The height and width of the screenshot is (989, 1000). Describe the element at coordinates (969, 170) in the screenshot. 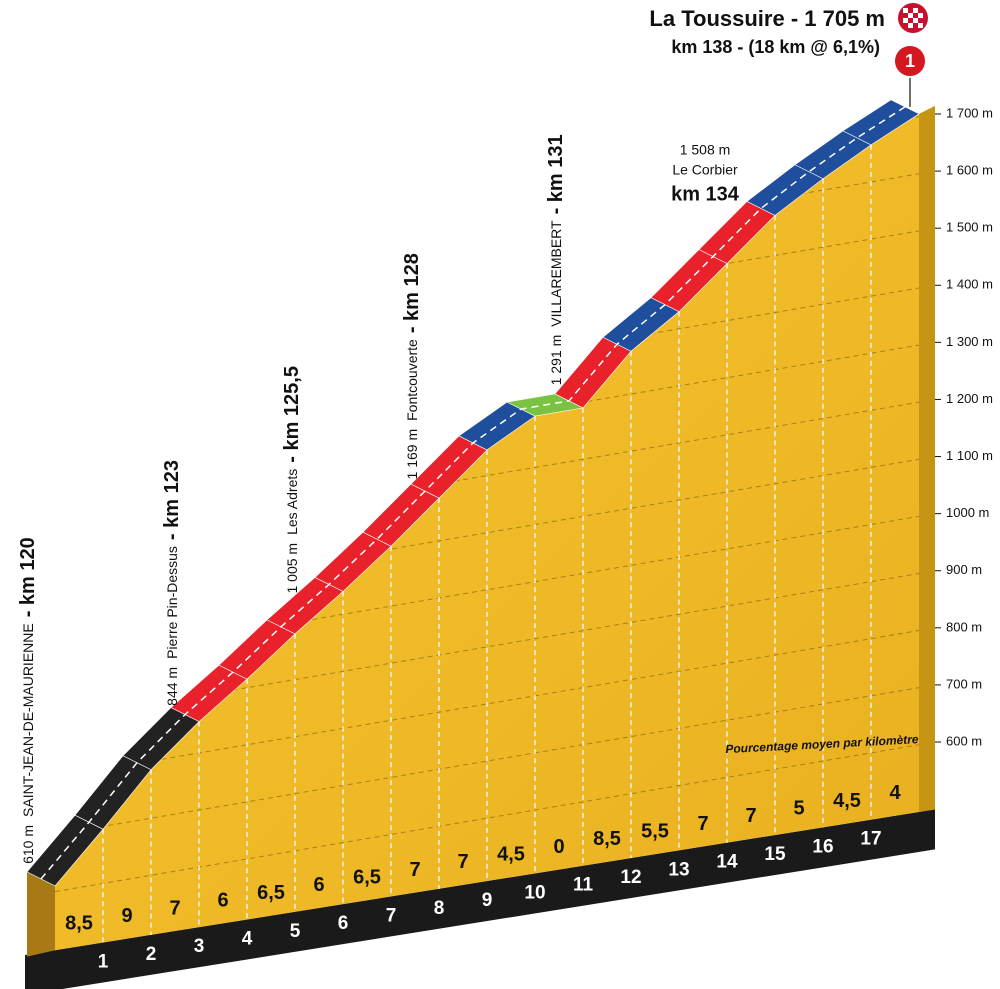

I see `y-tick-label: 1 600 m` at that location.